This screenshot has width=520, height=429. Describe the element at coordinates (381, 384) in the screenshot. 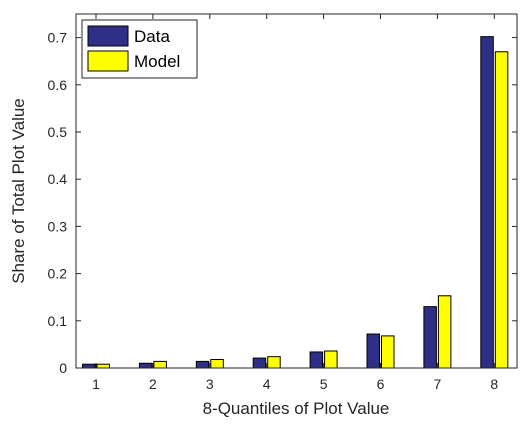

I see `x-tick-label: 6` at that location.